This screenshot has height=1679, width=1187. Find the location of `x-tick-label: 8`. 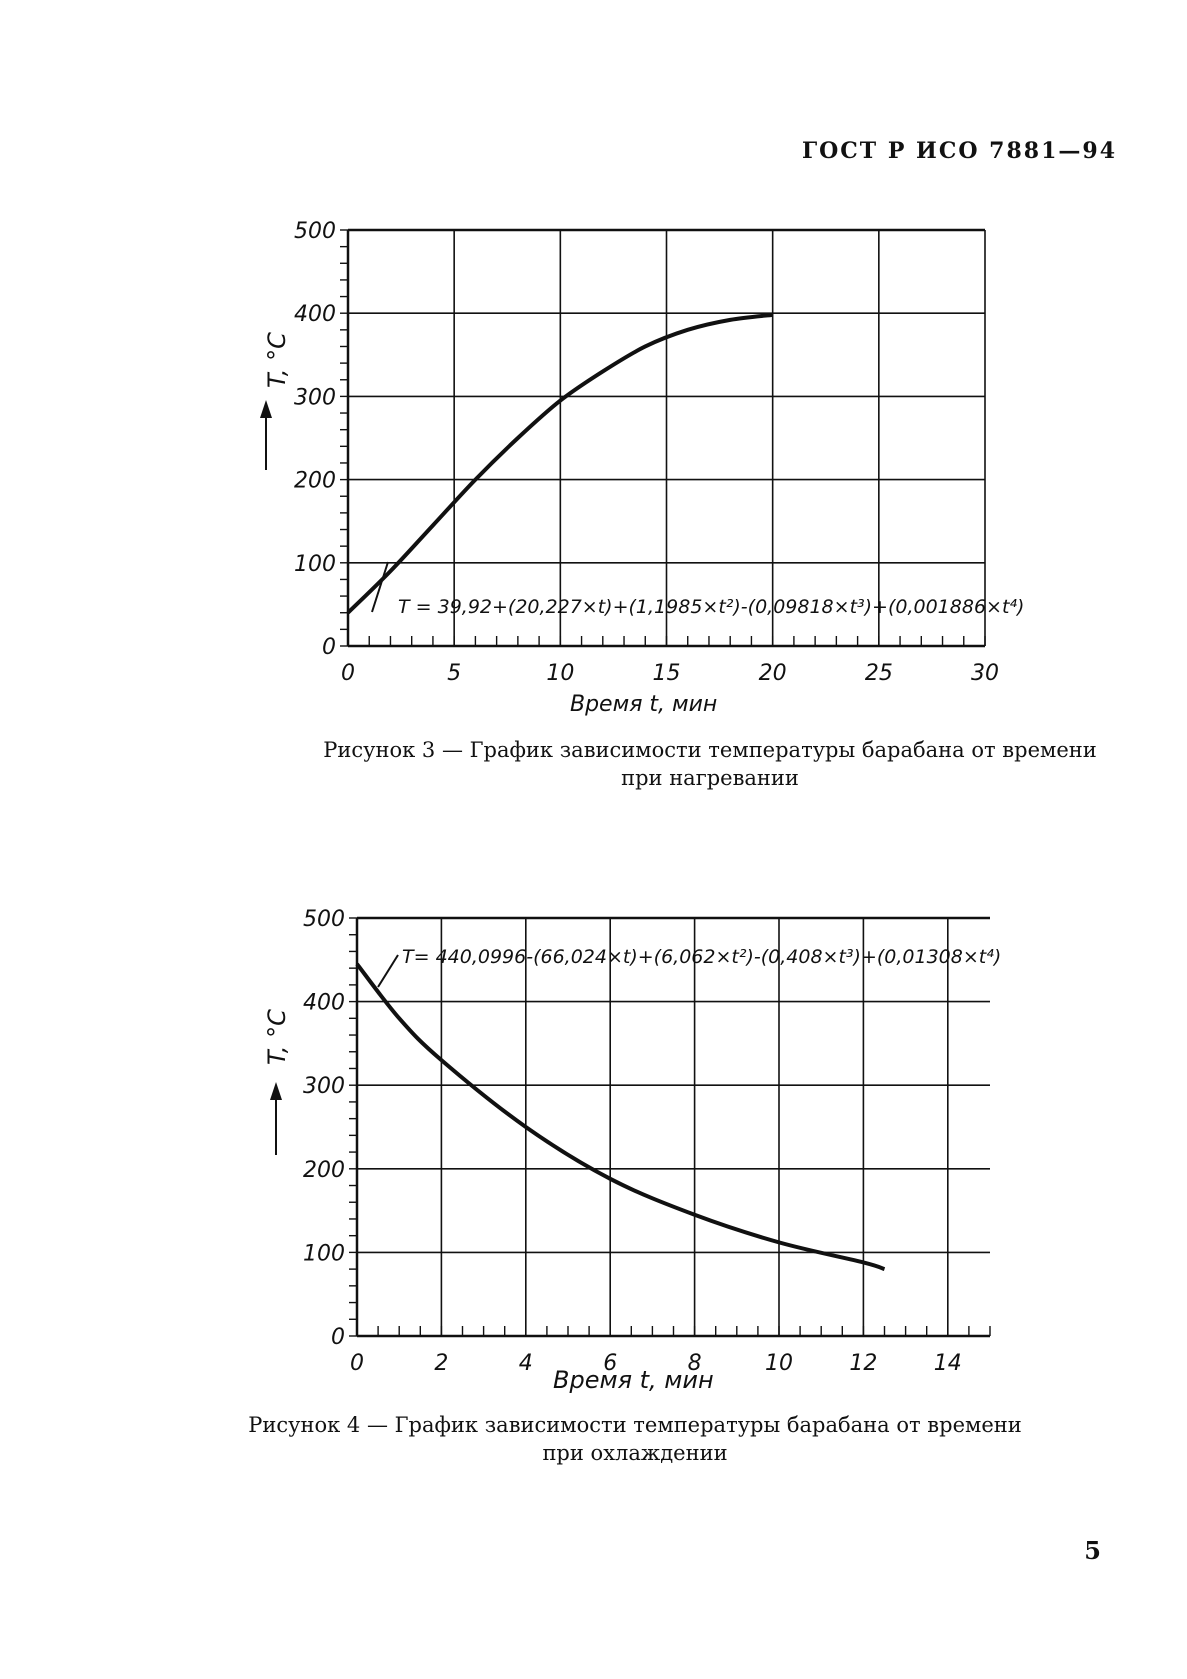

x-tick-label: 8 is located at coordinates (695, 1363).